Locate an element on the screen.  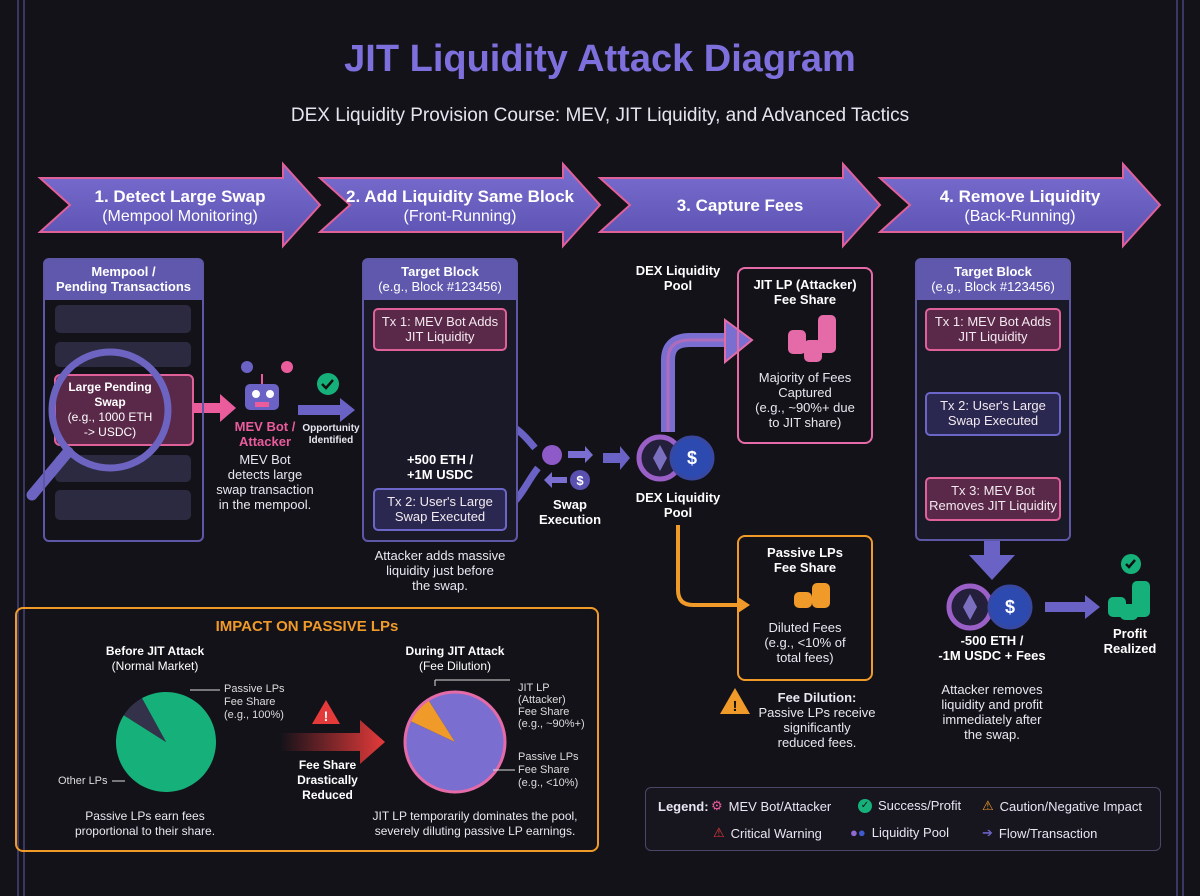
mev-bot-label: MEV Bot / Attacker is located at coordinates (265, 434).